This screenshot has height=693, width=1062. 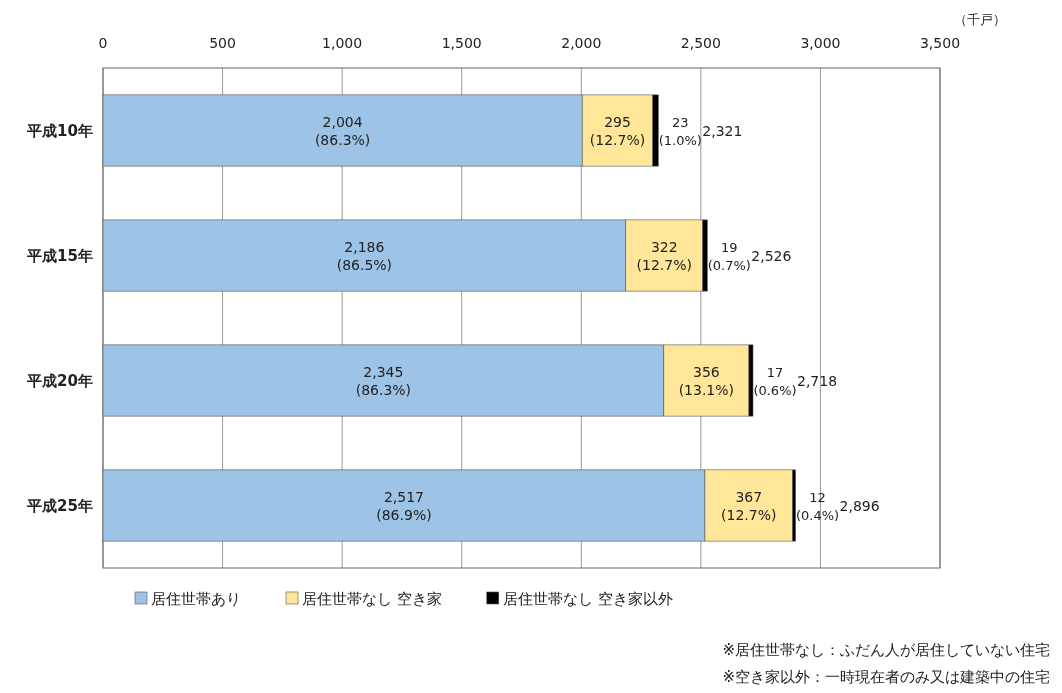 I want to click on total-label: 2,526, so click(x=771, y=255).